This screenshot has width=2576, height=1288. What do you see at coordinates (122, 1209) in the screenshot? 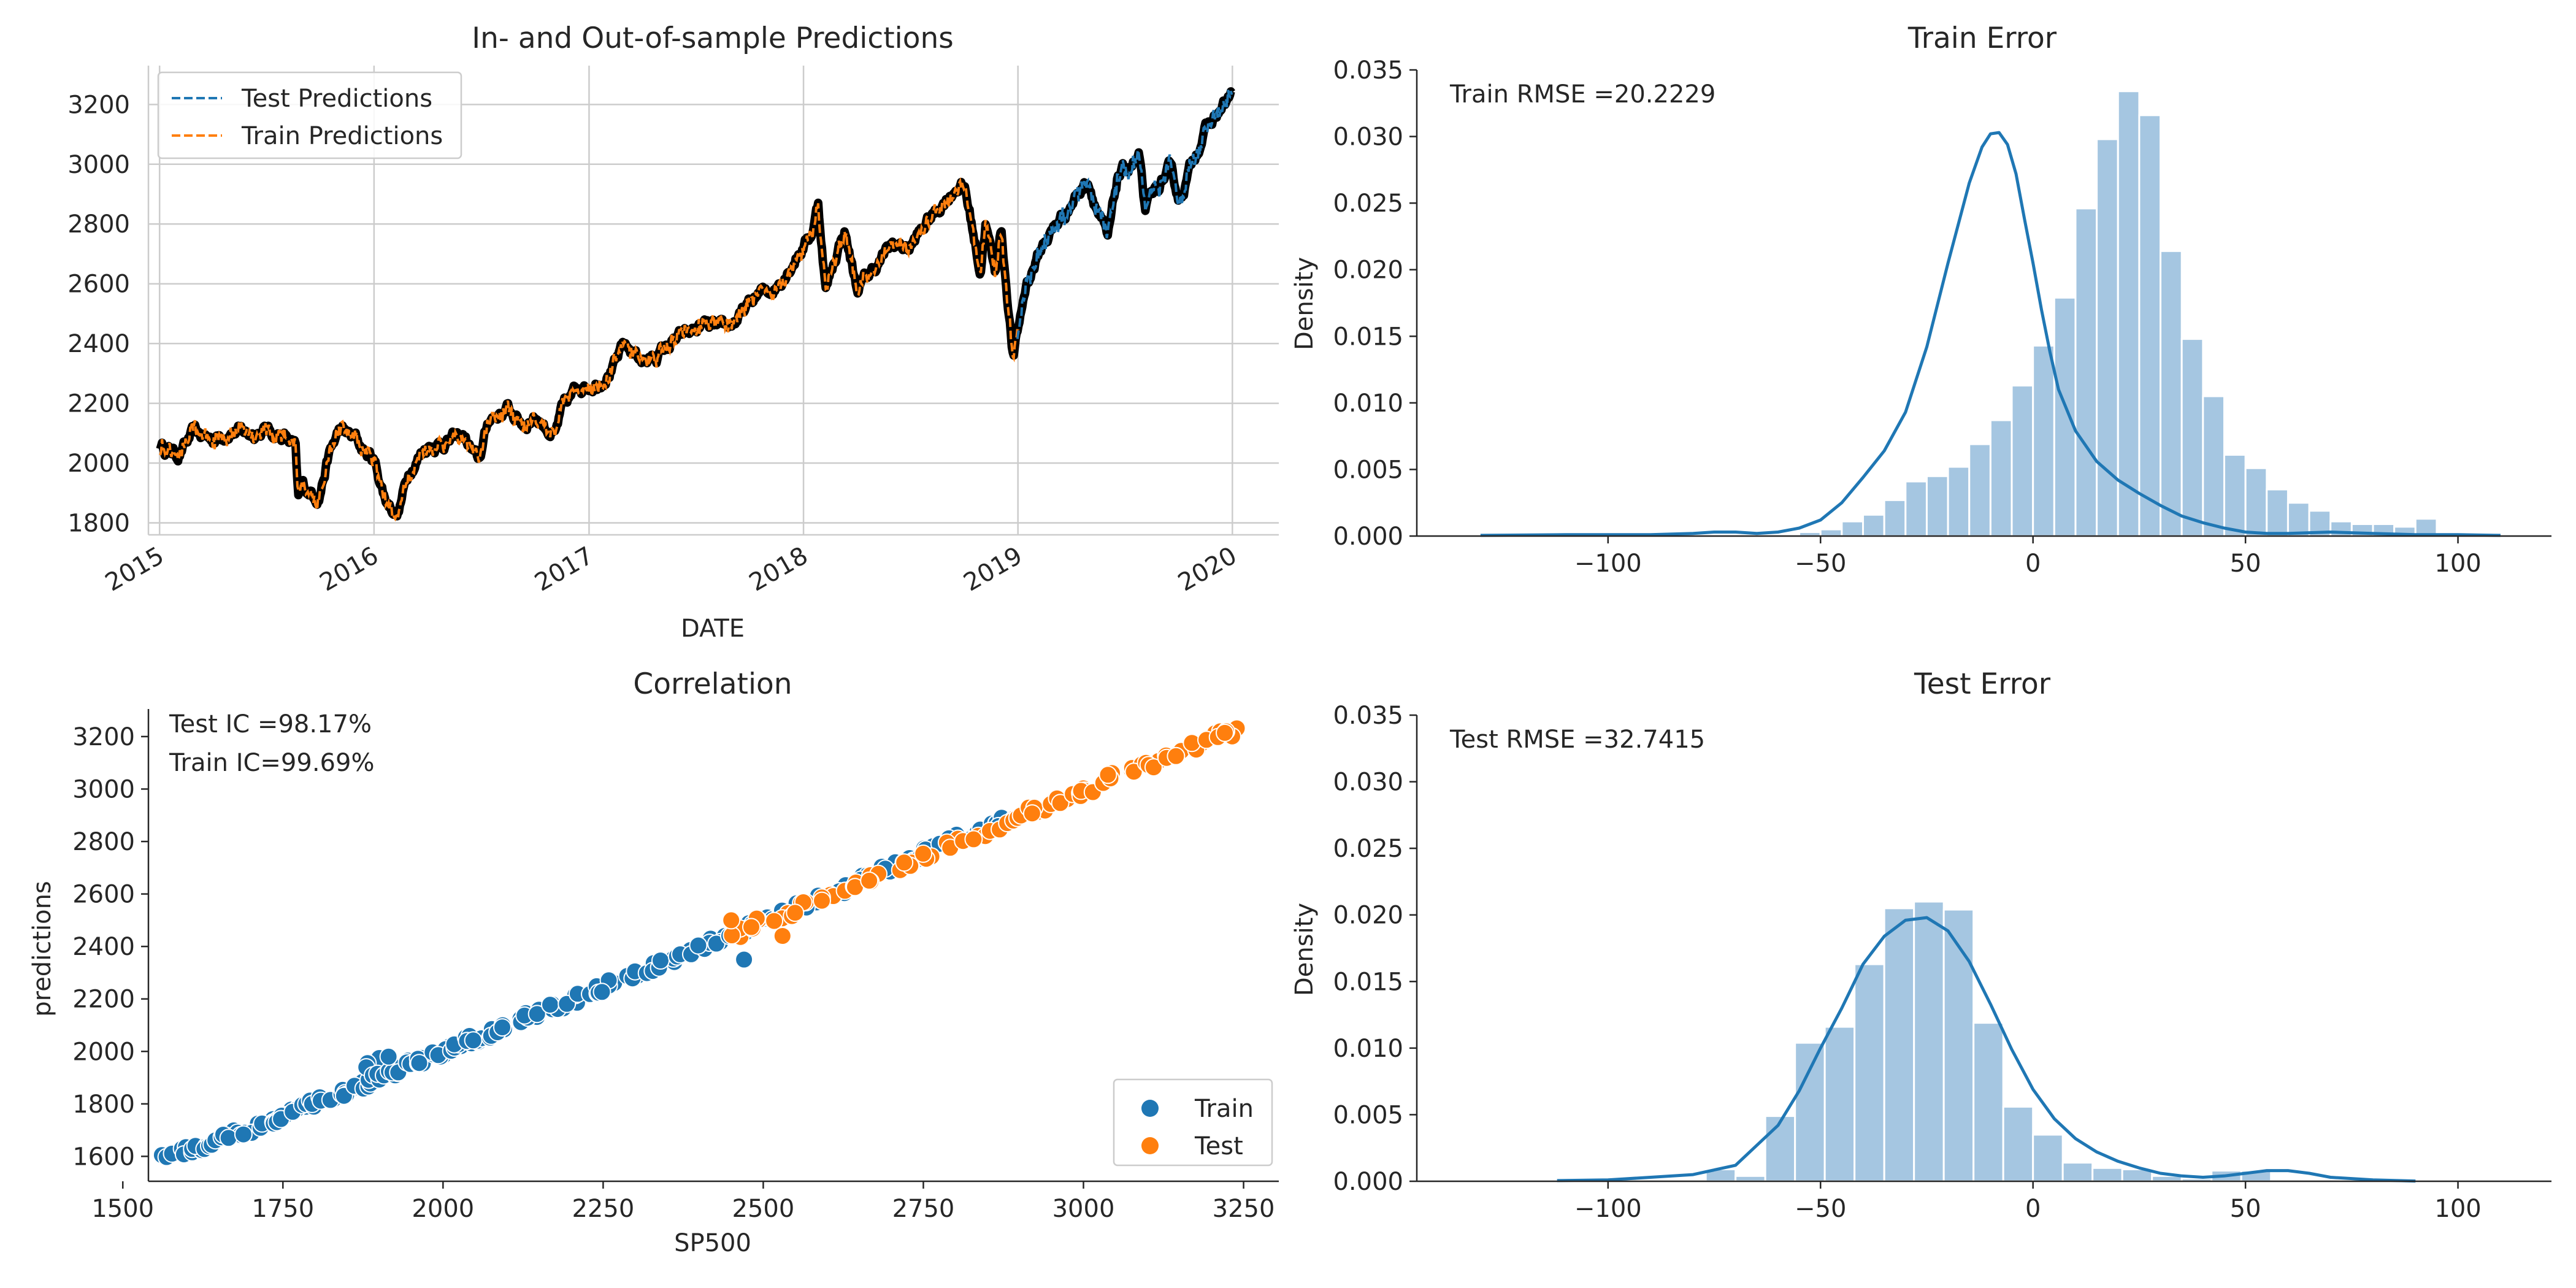
I see `x-tick-label: 1500` at bounding box center [122, 1209].